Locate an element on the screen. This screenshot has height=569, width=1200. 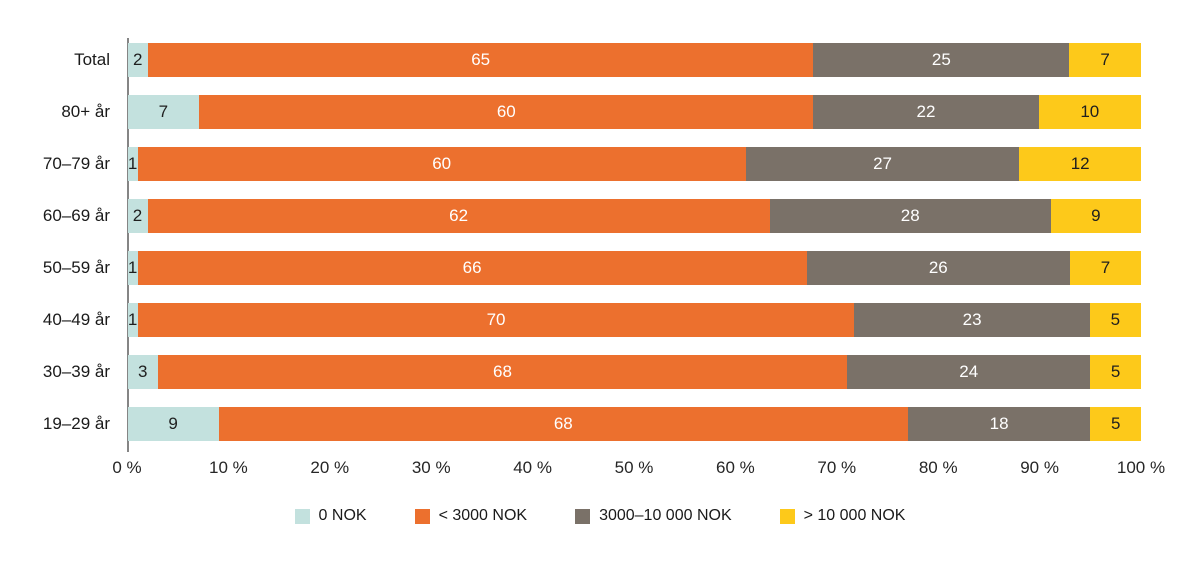
bar-row: 50–59 år 1 66 26 7 is located at coordinates (570, 268).